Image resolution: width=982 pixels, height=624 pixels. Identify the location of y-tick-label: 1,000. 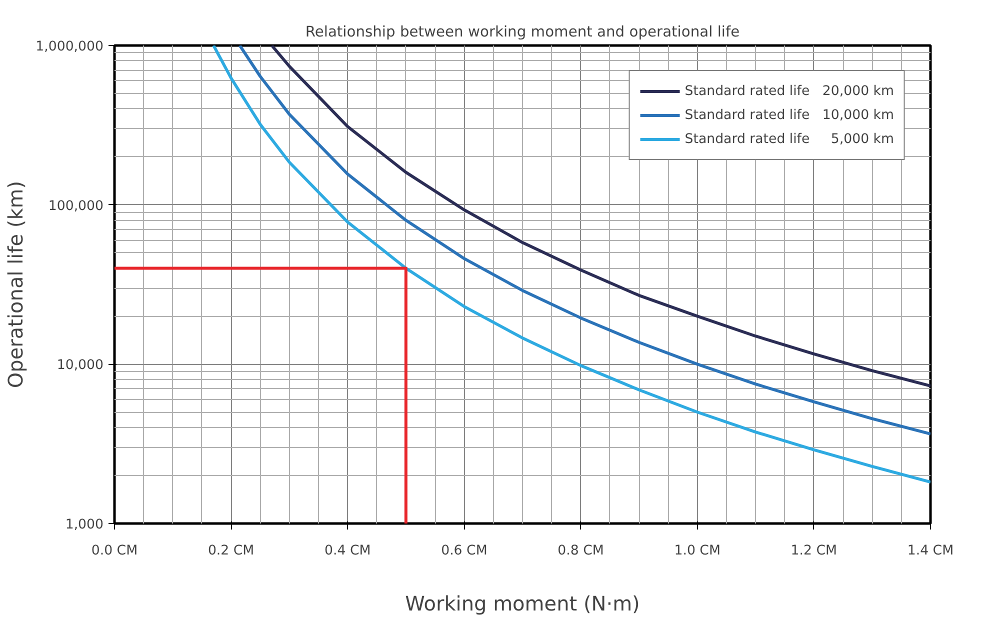
(84, 525).